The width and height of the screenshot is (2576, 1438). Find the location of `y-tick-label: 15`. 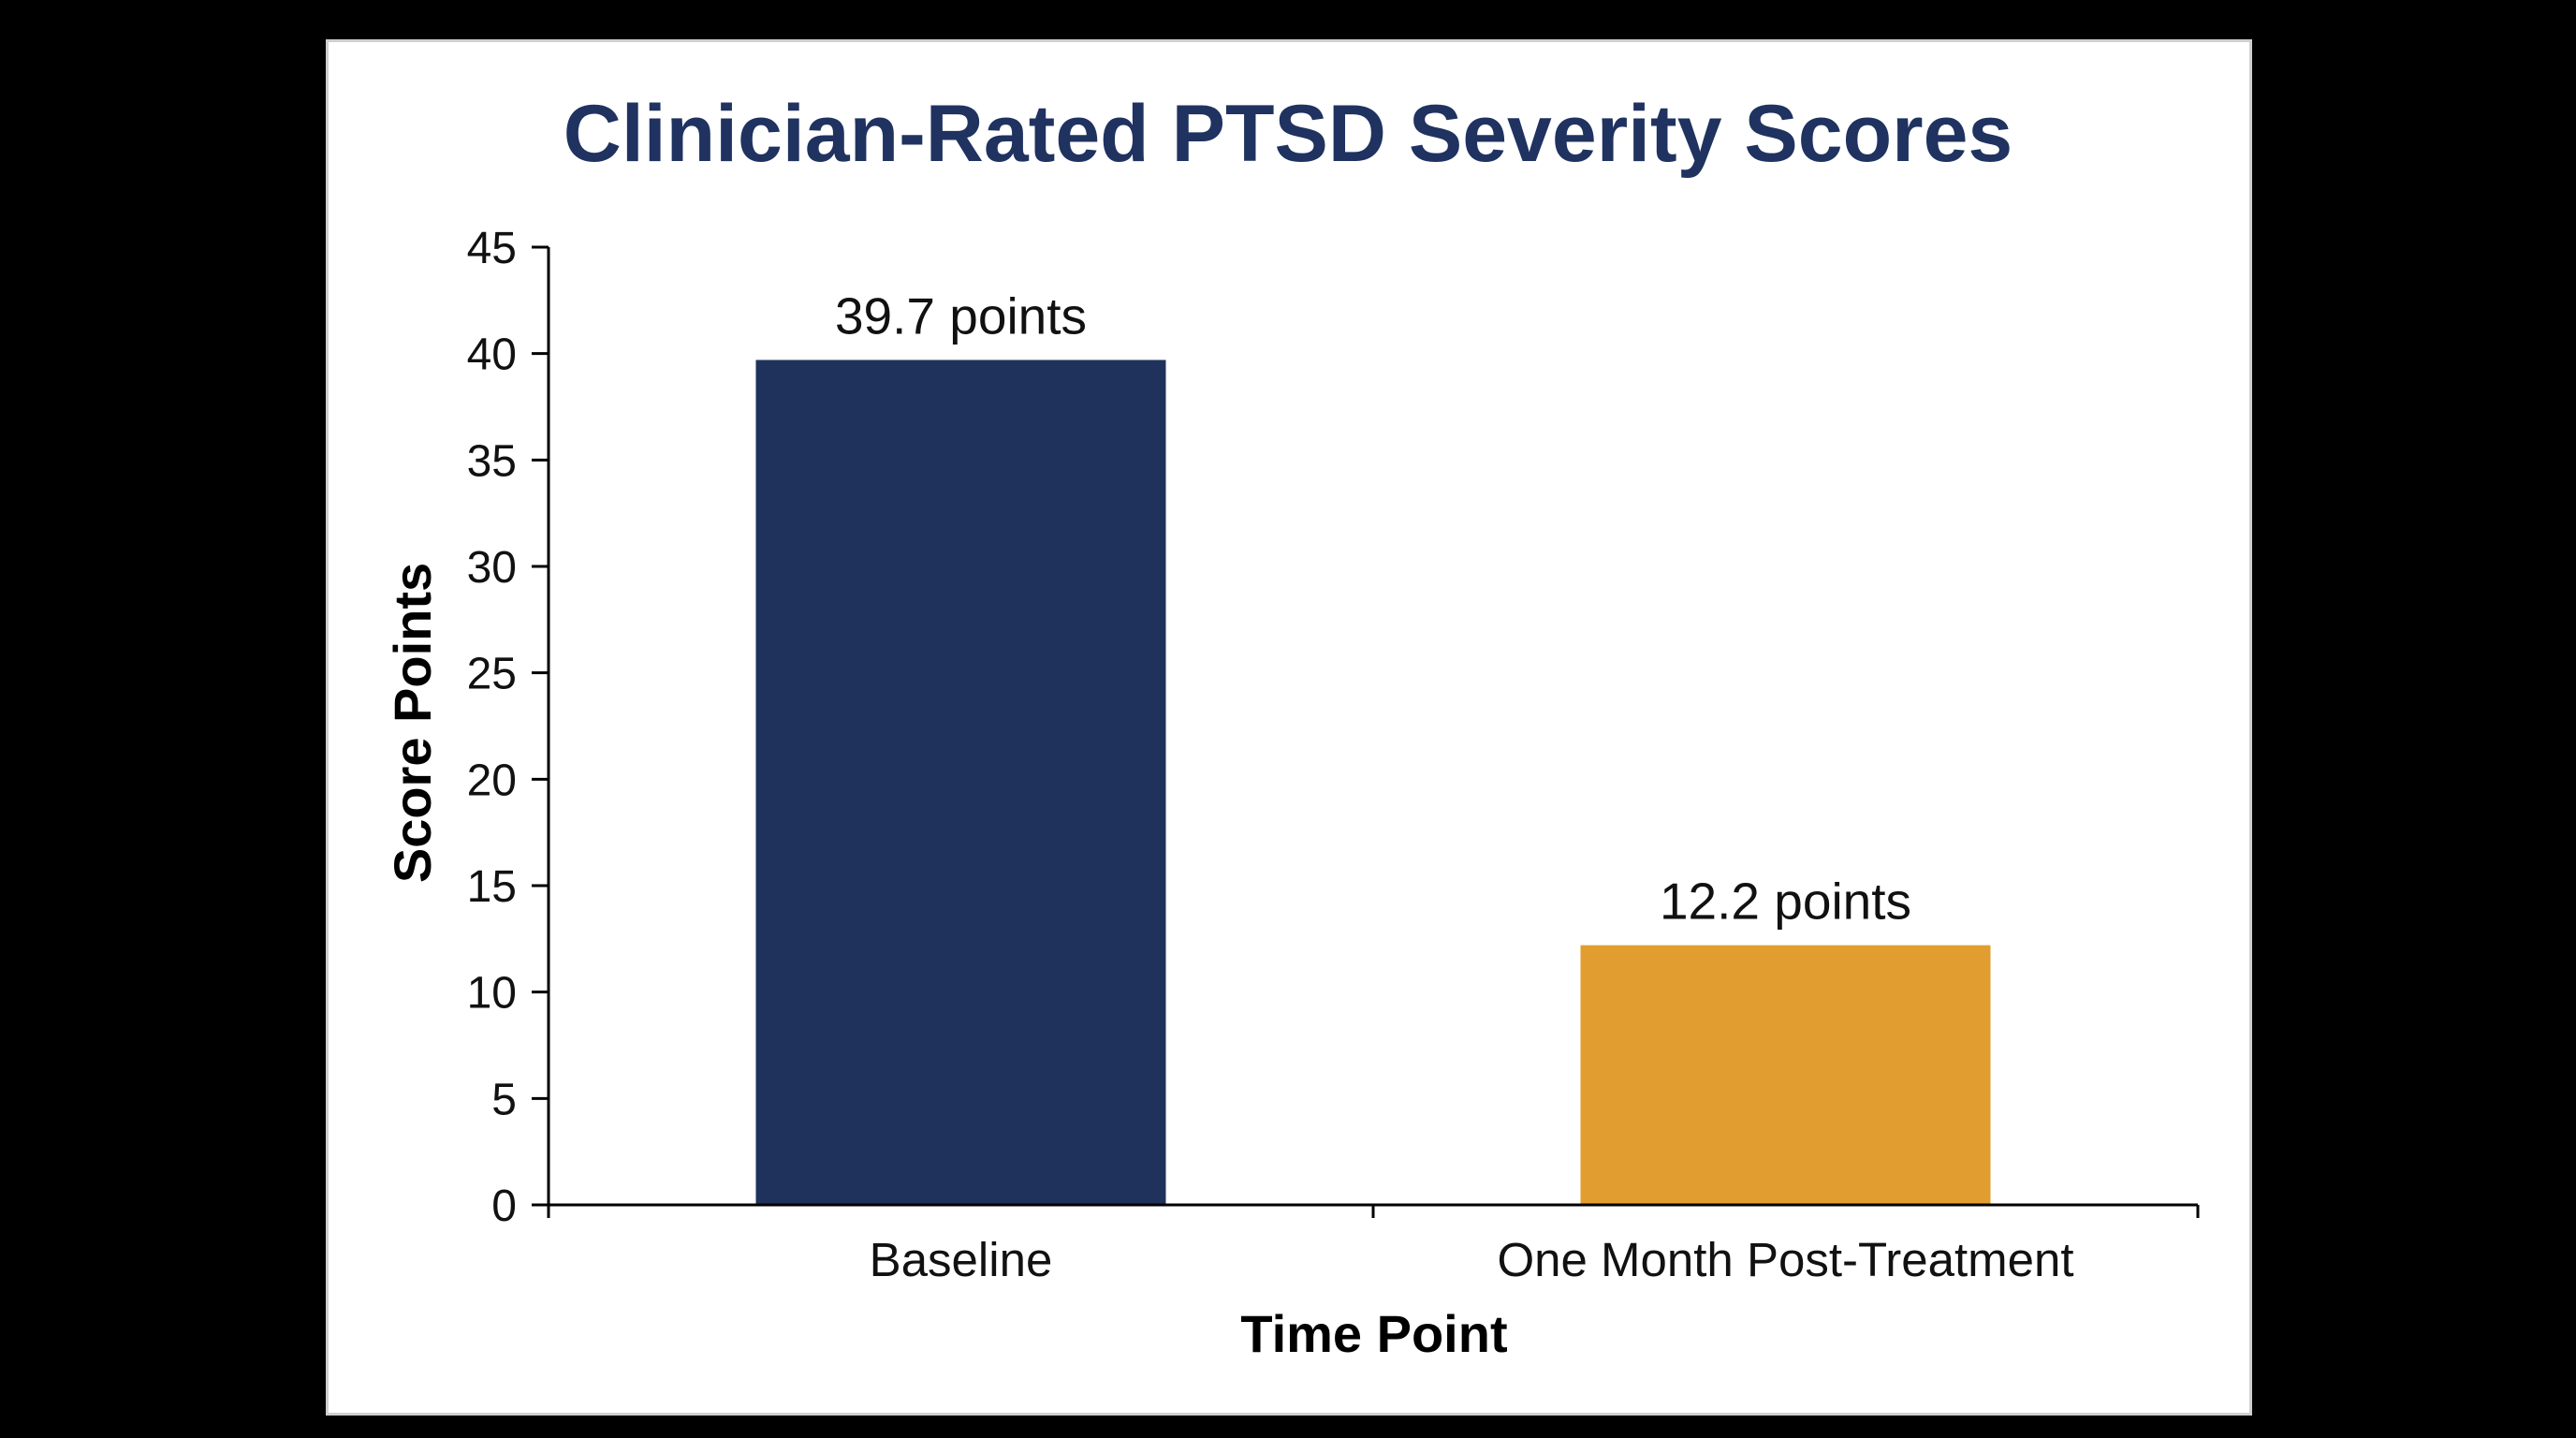

y-tick-label: 15 is located at coordinates (492, 887).